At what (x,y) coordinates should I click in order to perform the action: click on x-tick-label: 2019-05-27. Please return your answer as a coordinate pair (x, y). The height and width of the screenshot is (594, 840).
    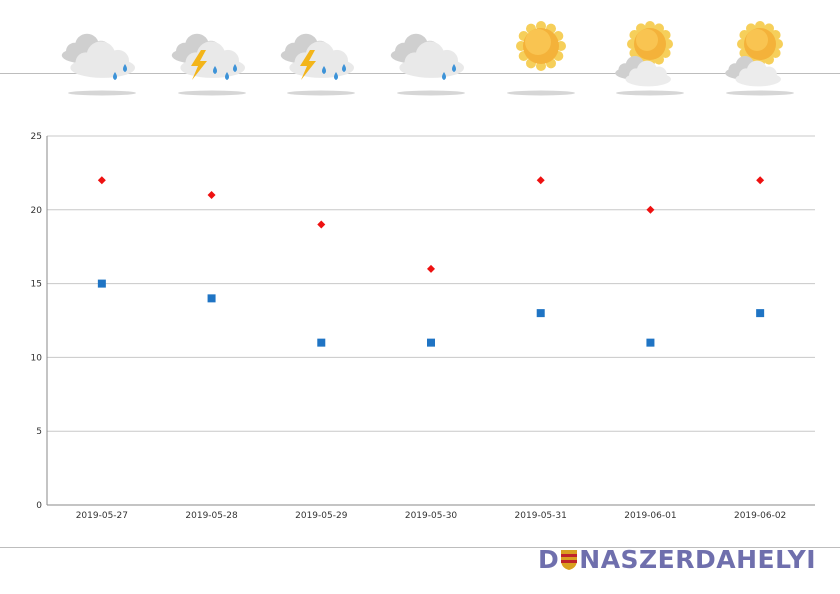
    Looking at the image, I should click on (102, 516).